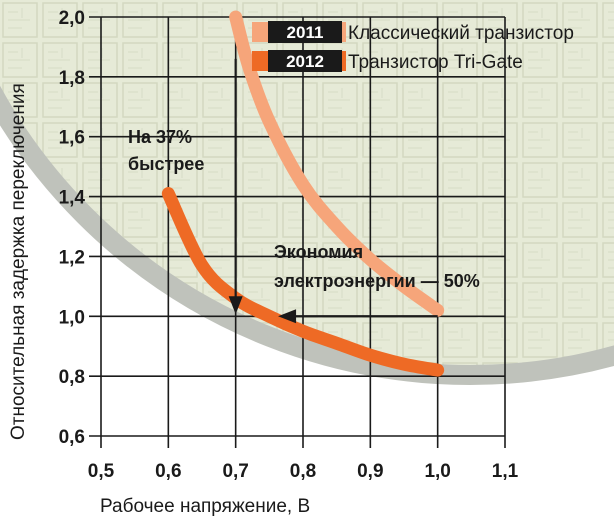 The image size is (614, 530). What do you see at coordinates (72, 78) in the screenshot?
I see `y-tick-label: 1,8` at bounding box center [72, 78].